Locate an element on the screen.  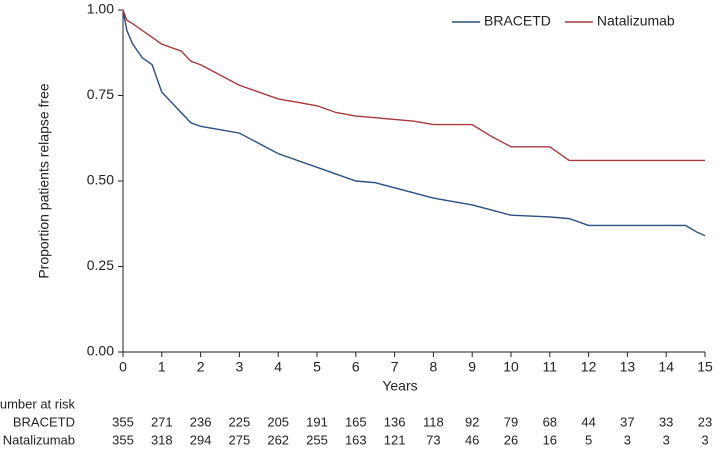
y-tick-label: 0.00 is located at coordinates (100, 351).